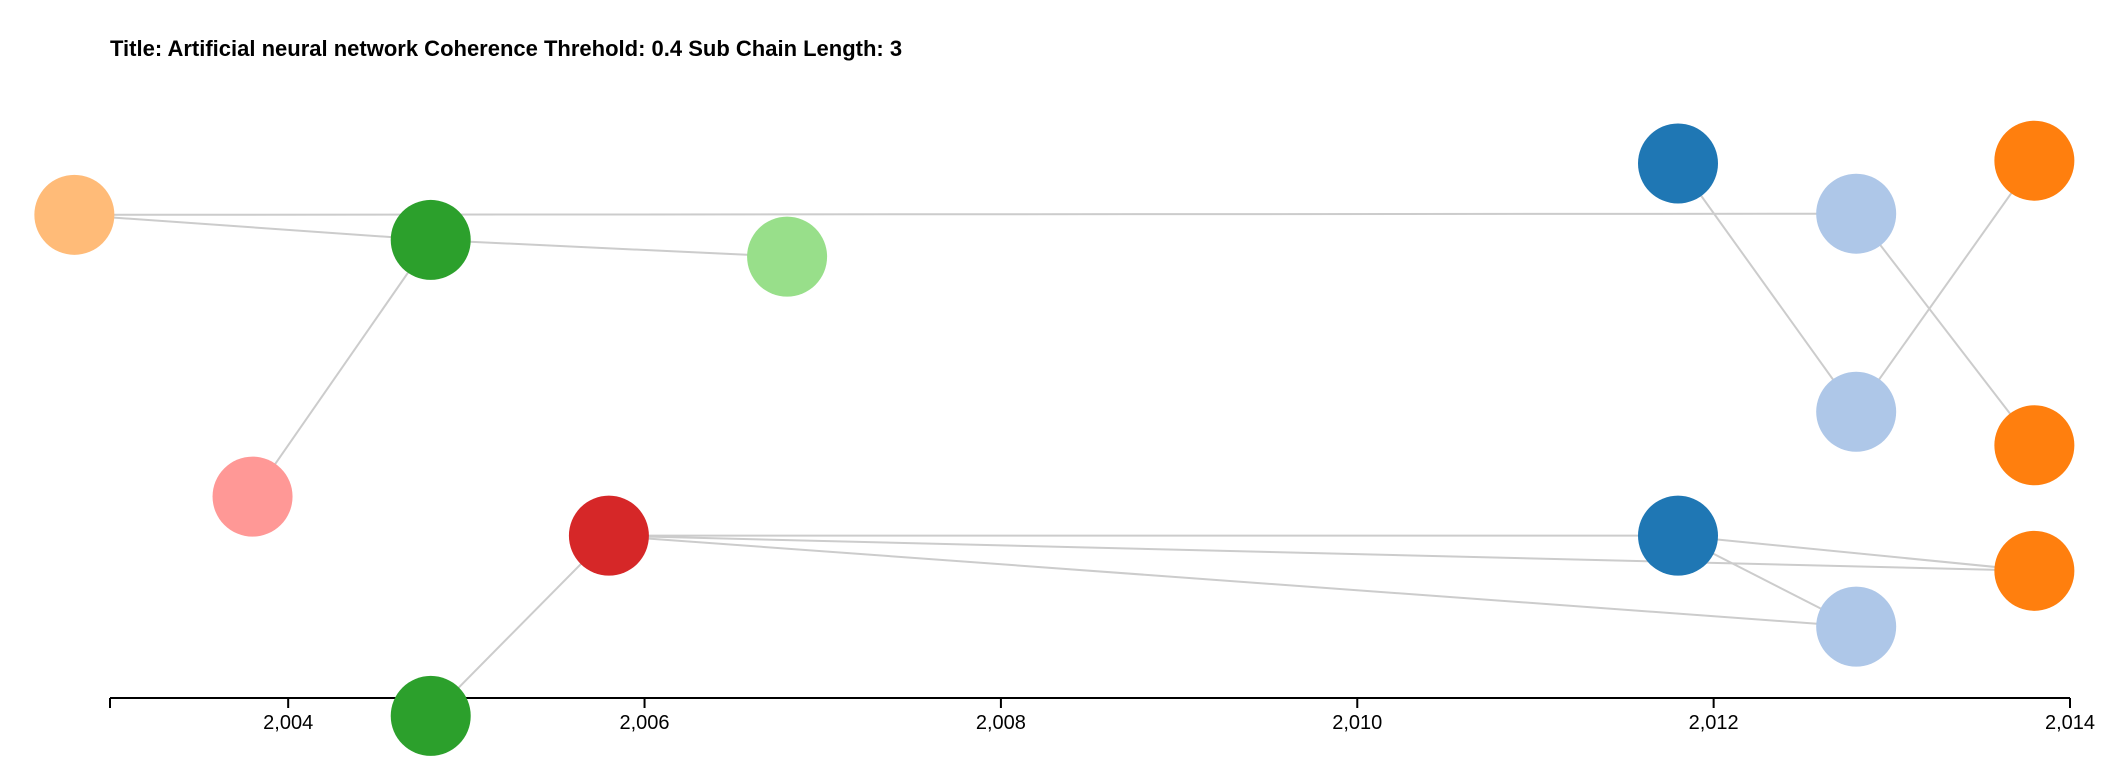  What do you see at coordinates (1767, 287) in the screenshot?
I see `link-n7-n10` at bounding box center [1767, 287].